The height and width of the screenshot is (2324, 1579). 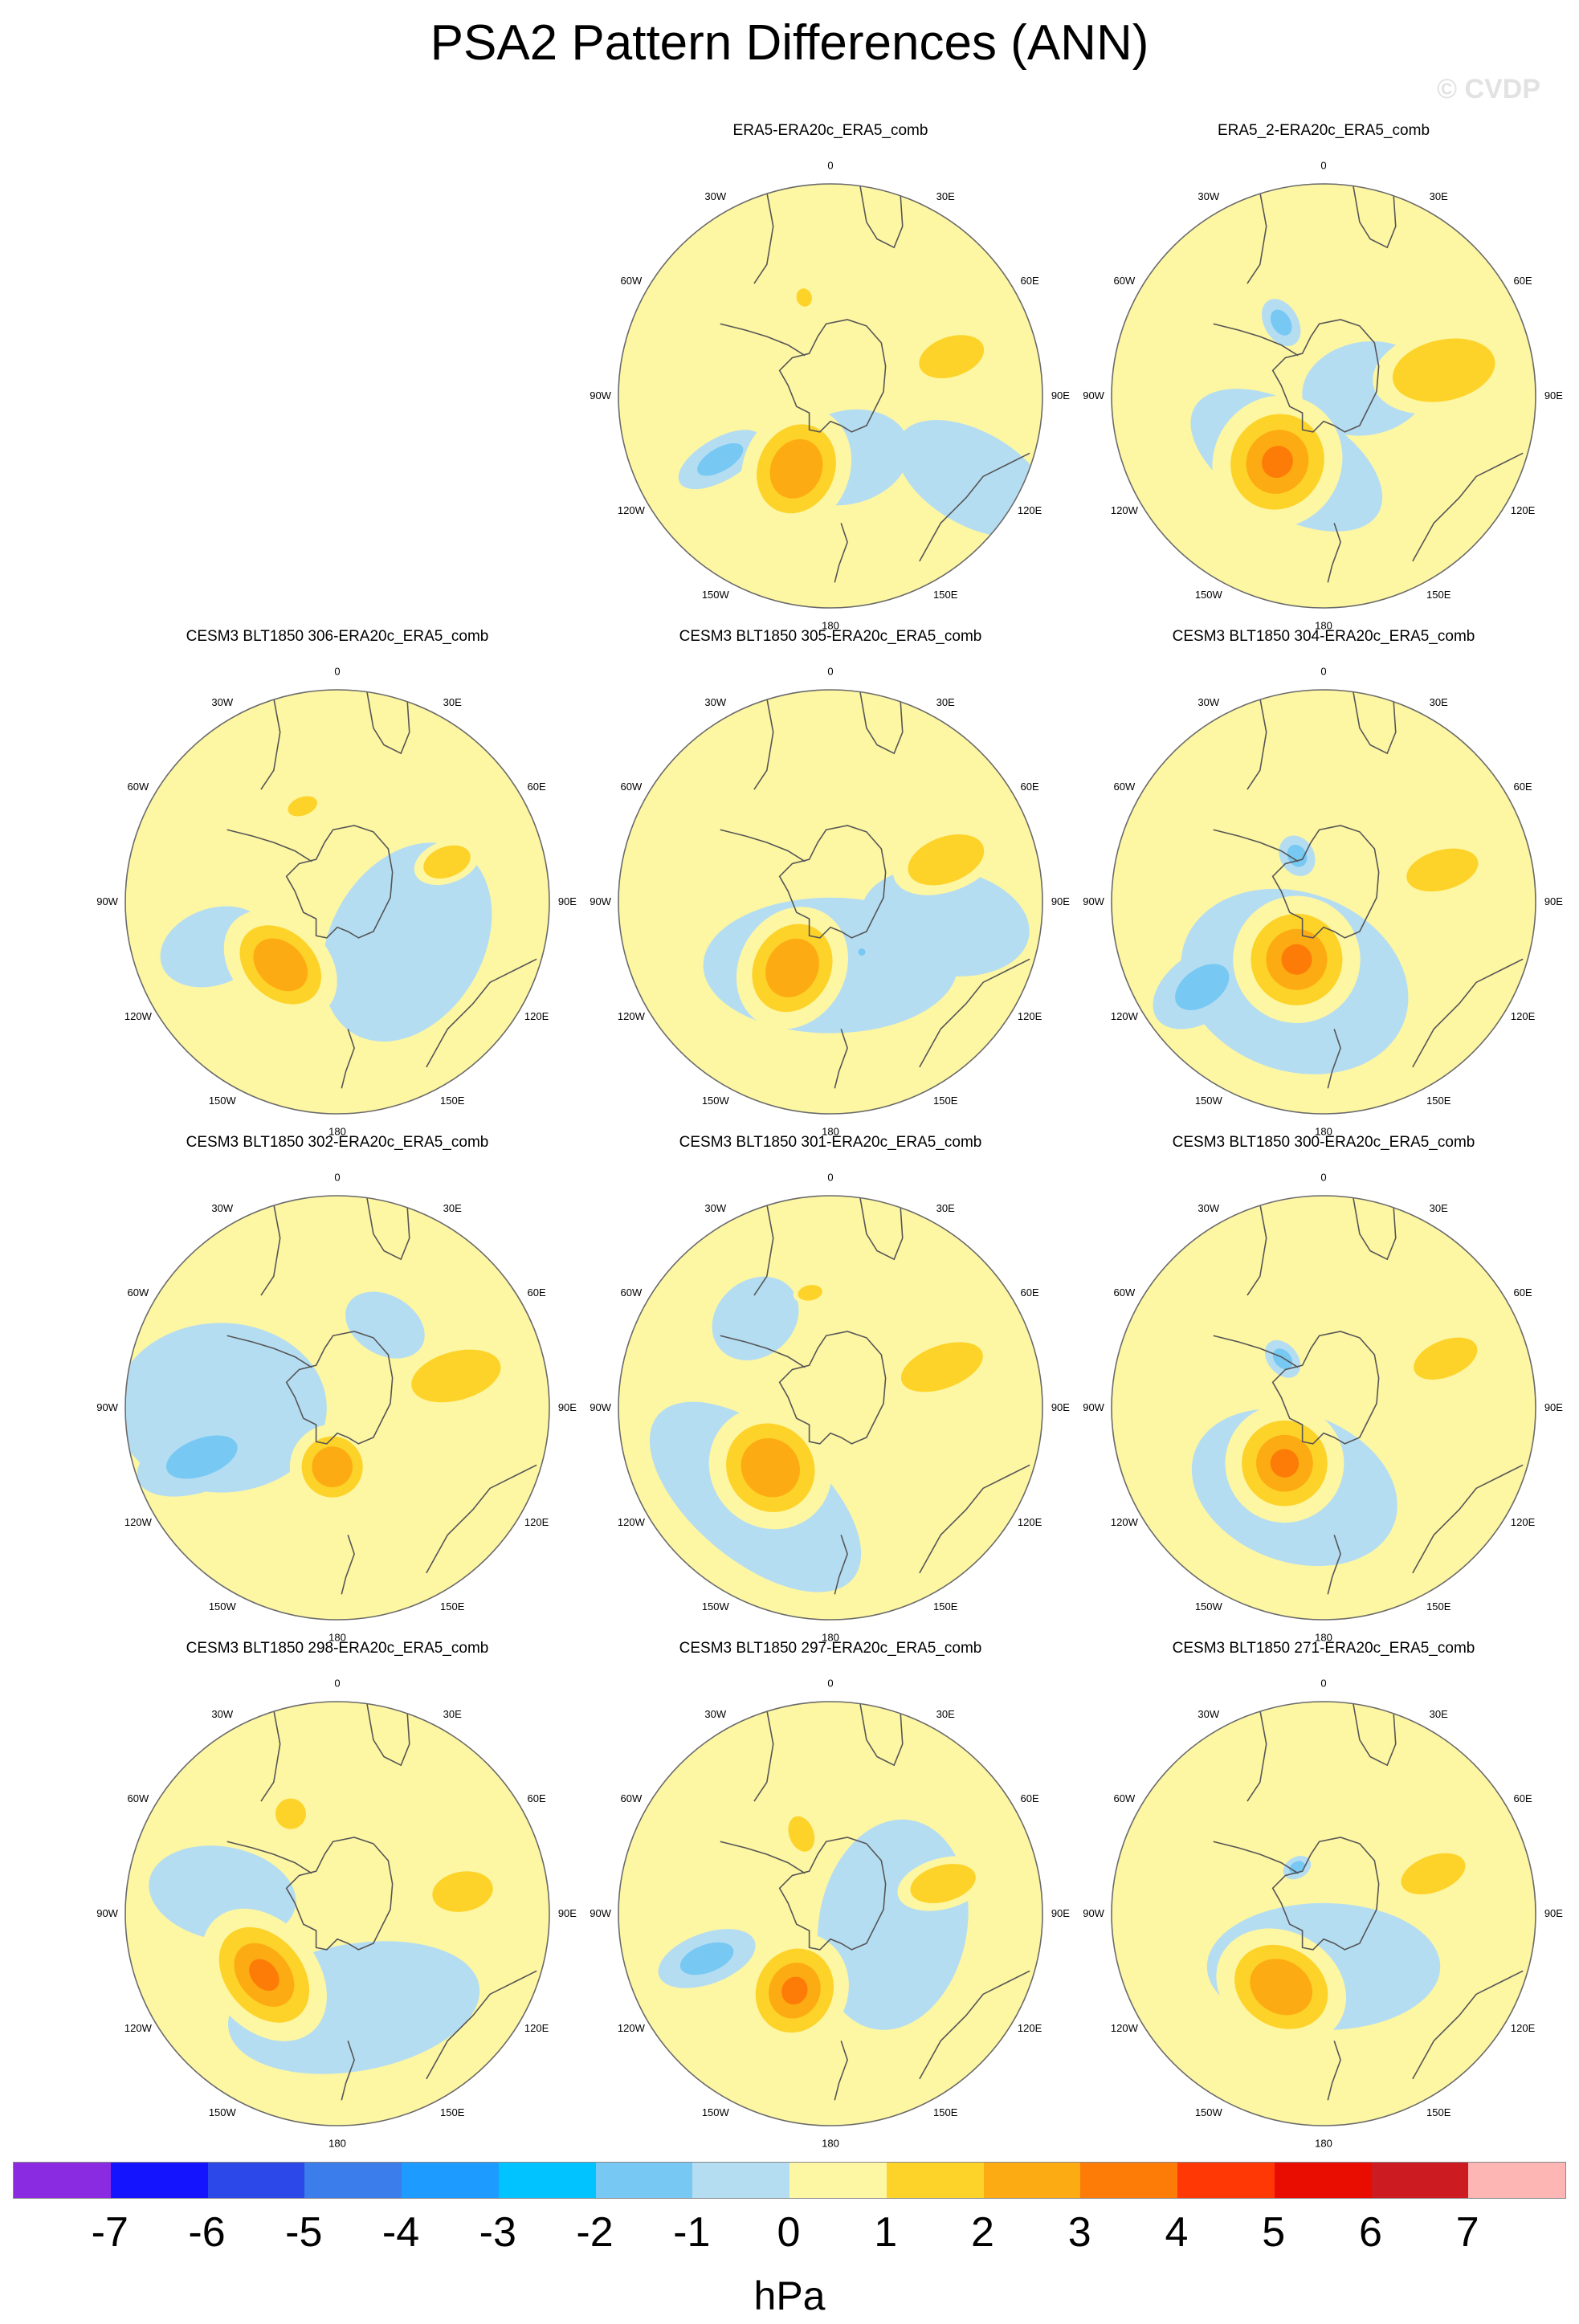 I want to click on polar-map: 0 30E 60E 90E 120E 150E 180 150W 120W 90W 60W 30W, so click(x=830, y=1408).